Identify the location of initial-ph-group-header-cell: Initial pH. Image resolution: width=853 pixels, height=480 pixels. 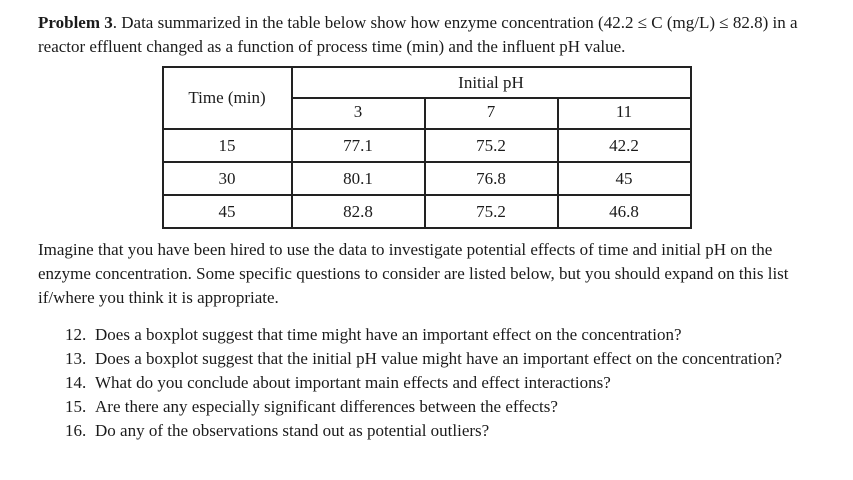
(491, 82).